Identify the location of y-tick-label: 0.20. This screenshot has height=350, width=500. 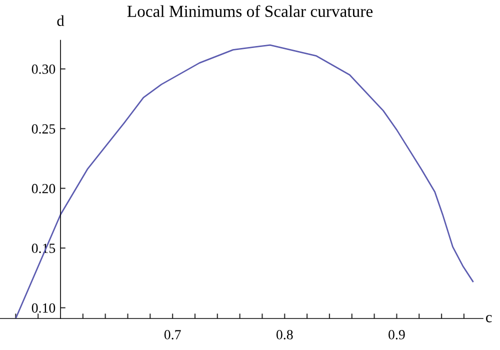
(44, 189).